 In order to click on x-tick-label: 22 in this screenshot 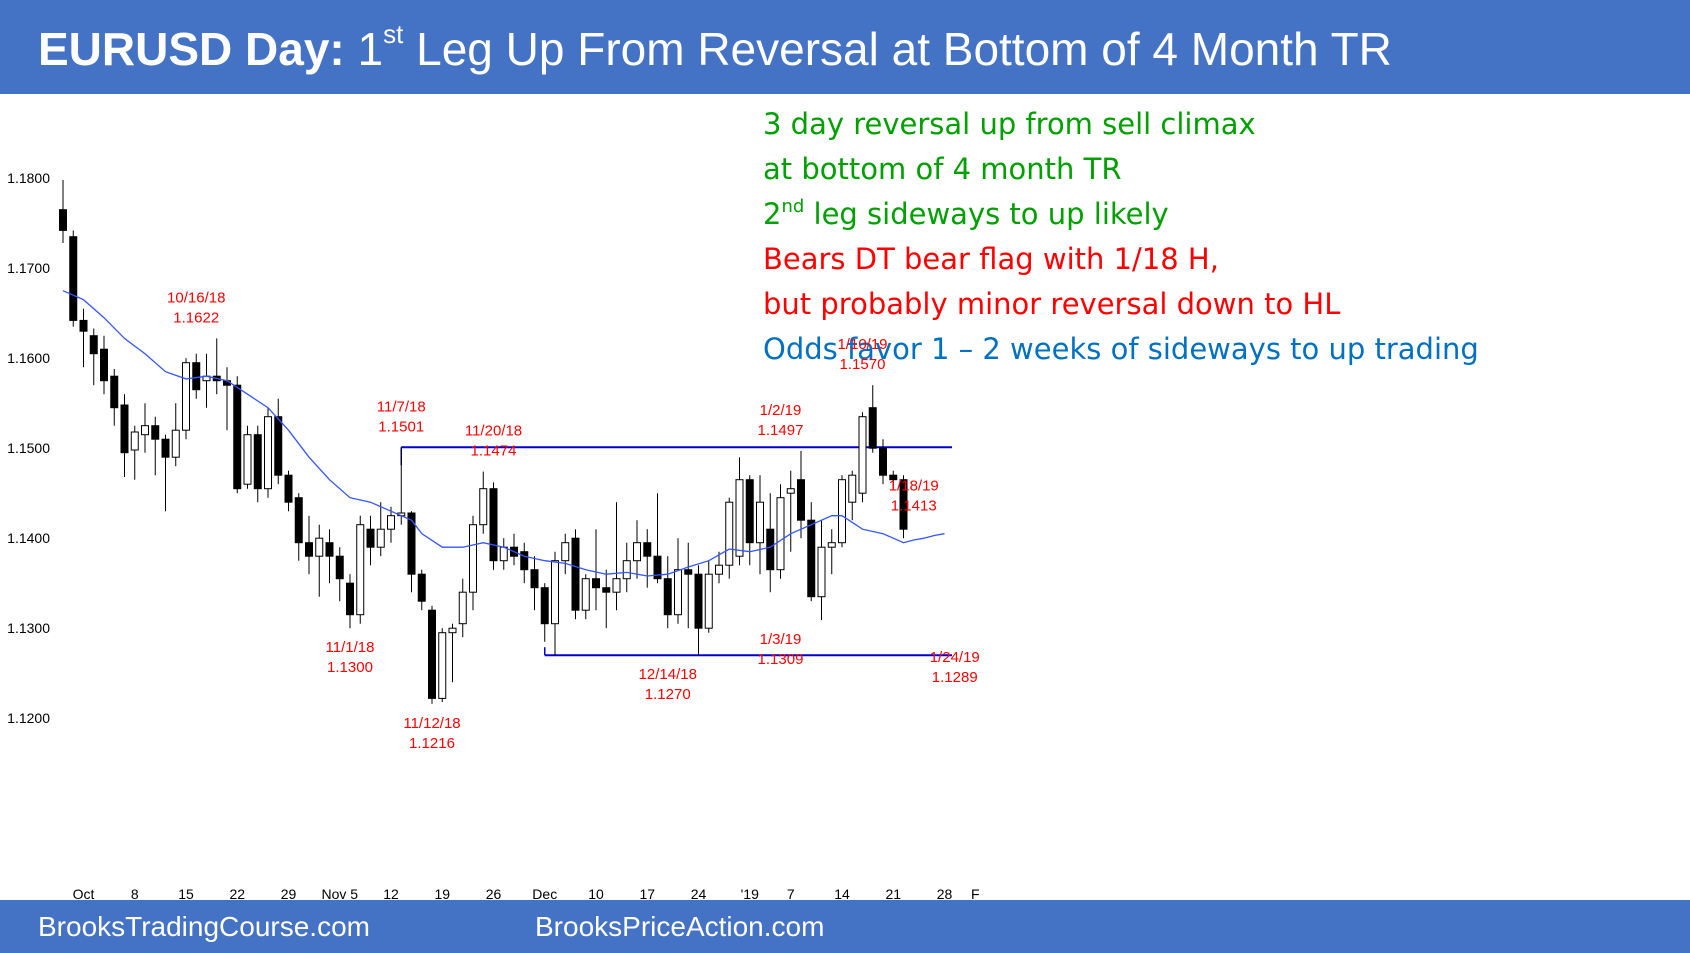, I will do `click(237, 893)`.